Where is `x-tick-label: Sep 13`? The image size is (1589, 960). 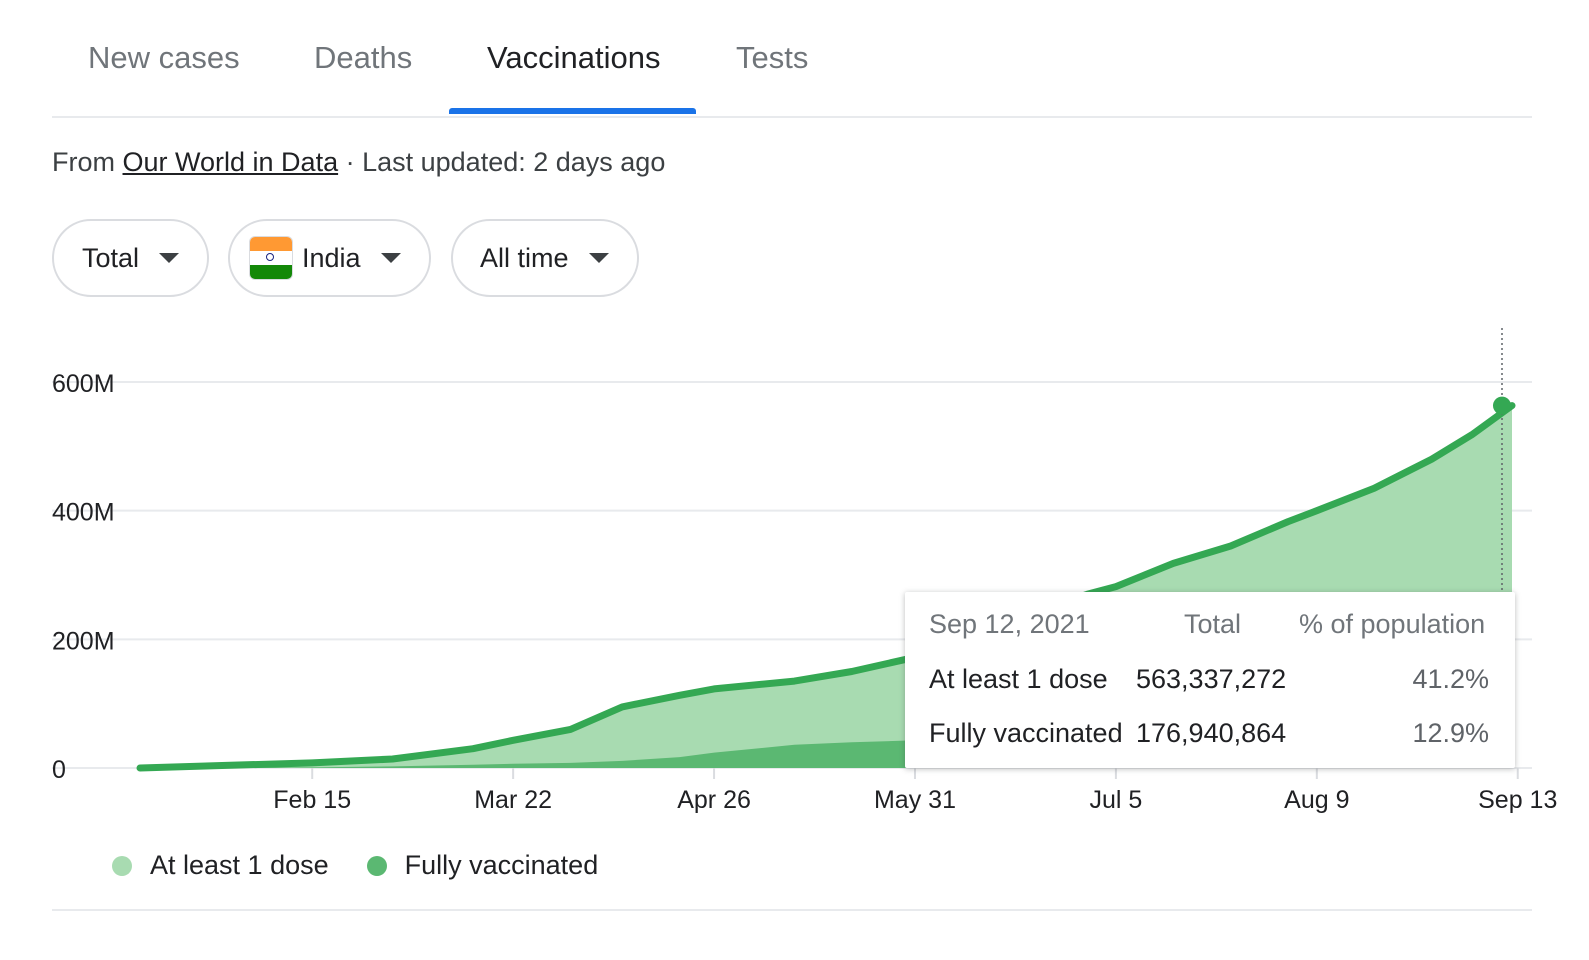
x-tick-label: Sep 13 is located at coordinates (1517, 800).